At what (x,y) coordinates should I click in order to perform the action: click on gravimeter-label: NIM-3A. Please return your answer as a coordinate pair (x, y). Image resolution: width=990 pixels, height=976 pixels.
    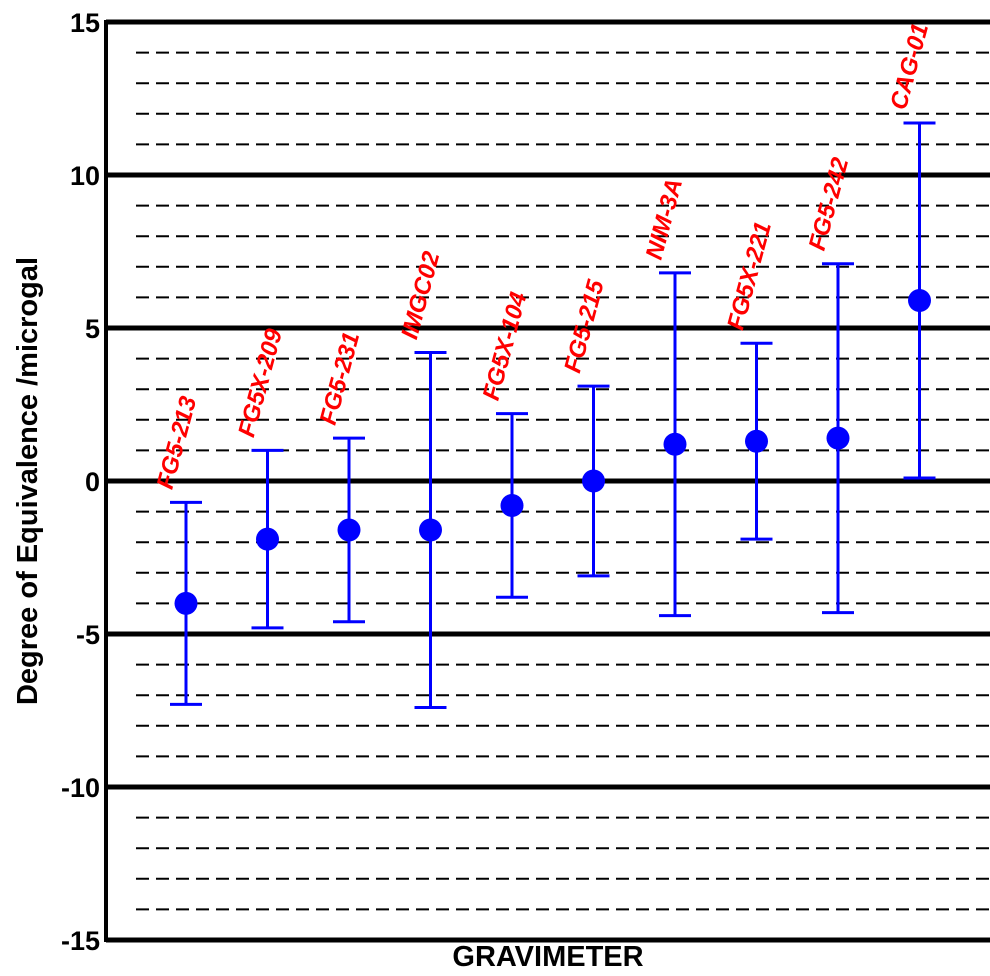
    Looking at the image, I should click on (664, 219).